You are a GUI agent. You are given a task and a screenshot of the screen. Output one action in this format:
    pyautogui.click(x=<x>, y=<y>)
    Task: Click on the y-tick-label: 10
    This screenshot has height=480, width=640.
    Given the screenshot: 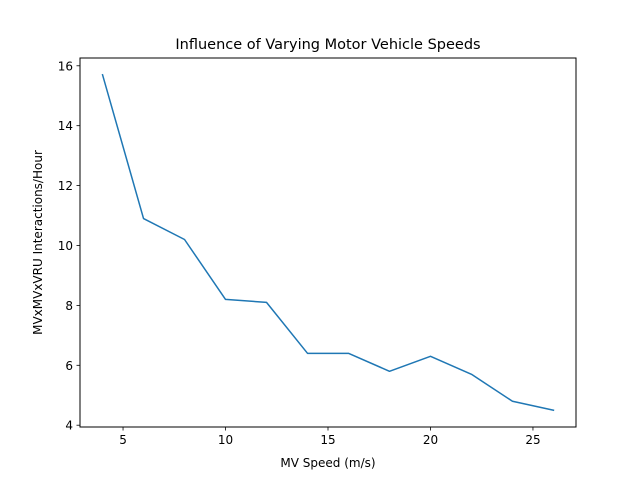 What is the action you would take?
    pyautogui.click(x=65, y=246)
    